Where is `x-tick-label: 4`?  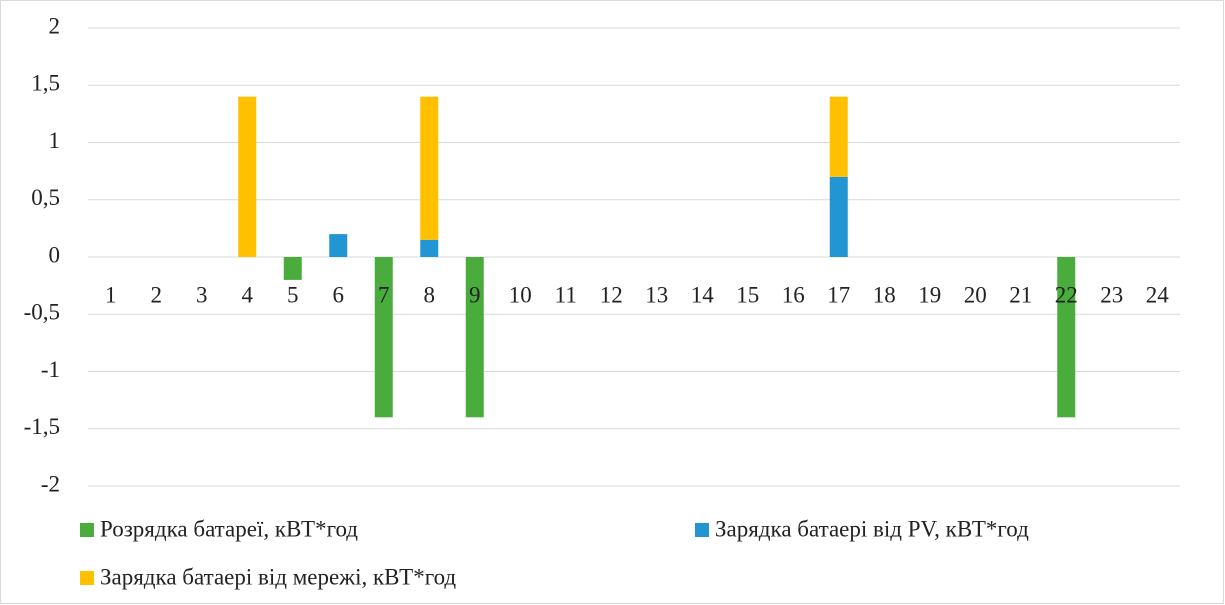 x-tick-label: 4 is located at coordinates (248, 294).